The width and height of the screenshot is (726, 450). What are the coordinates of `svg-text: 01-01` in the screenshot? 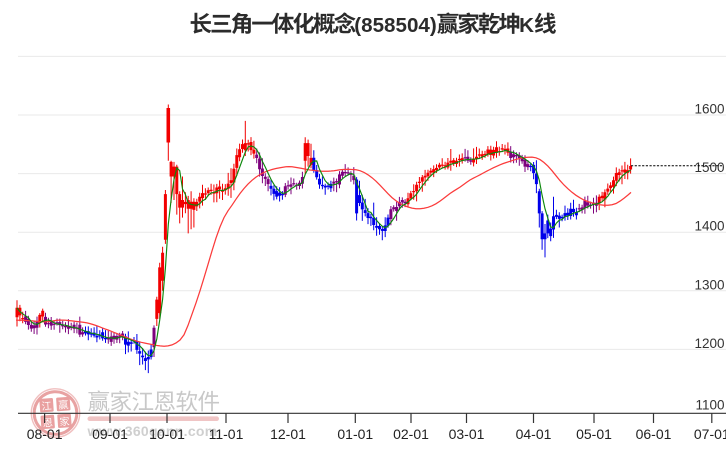 It's located at (355, 434).